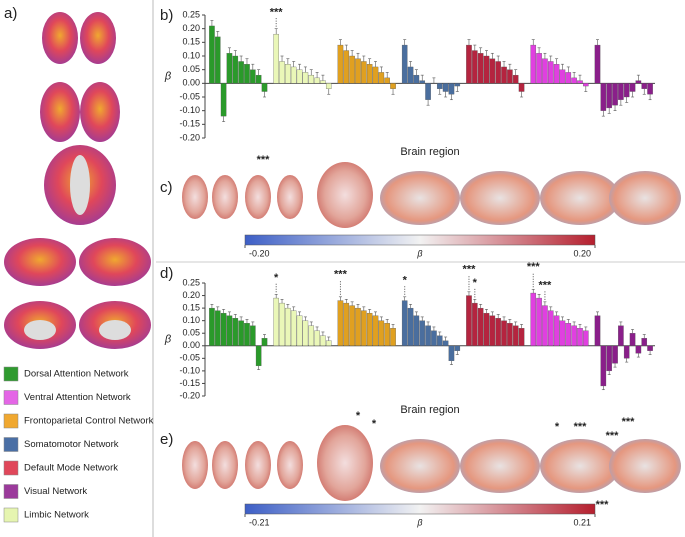  What do you see at coordinates (166, 273) in the screenshot?
I see `panel-label: d)` at bounding box center [166, 273].